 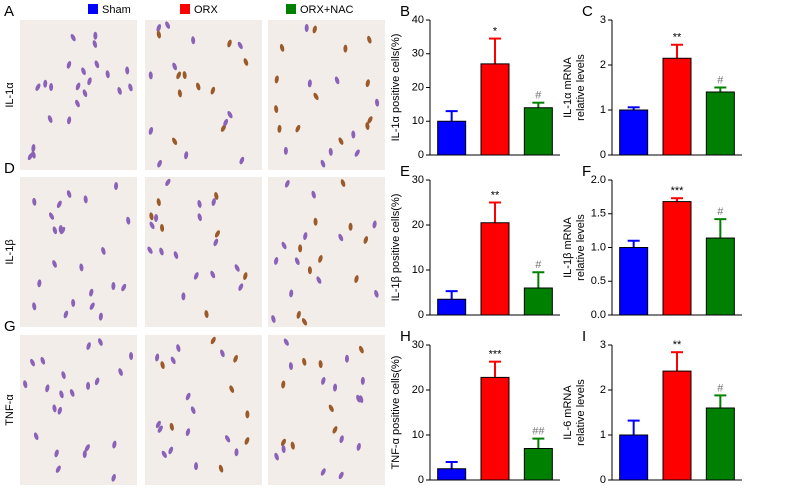 What do you see at coordinates (9, 168) in the screenshot?
I see `panel-letter: D` at bounding box center [9, 168].